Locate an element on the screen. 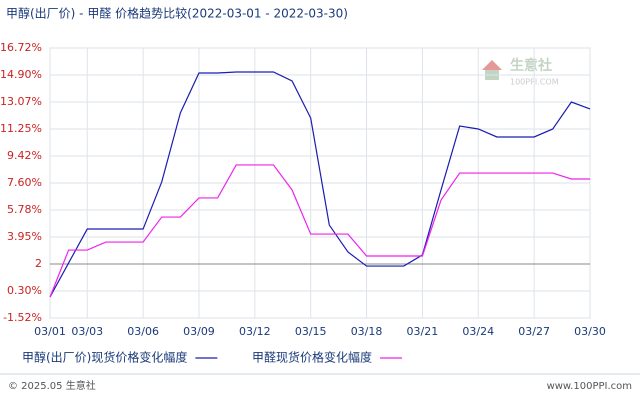 The width and height of the screenshot is (640, 400). x-tick-label: 03/15 is located at coordinates (311, 331).